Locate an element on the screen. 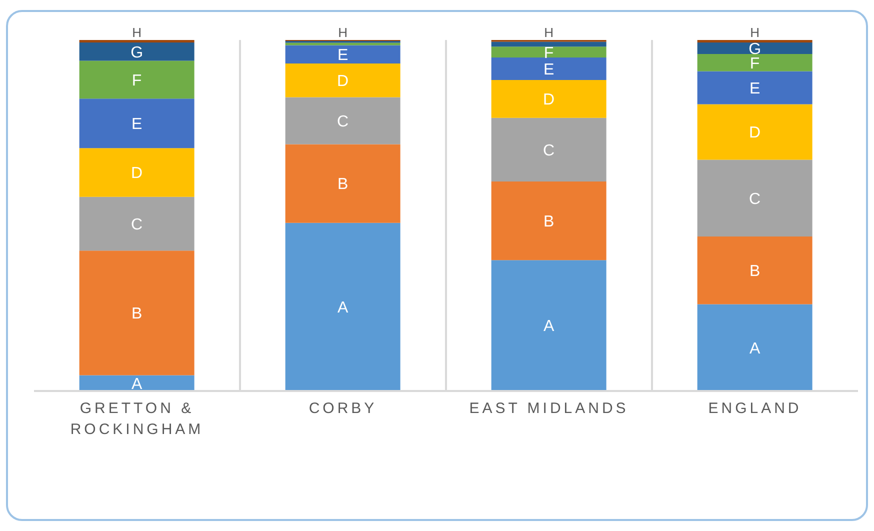  series-label: G is located at coordinates (137, 53).